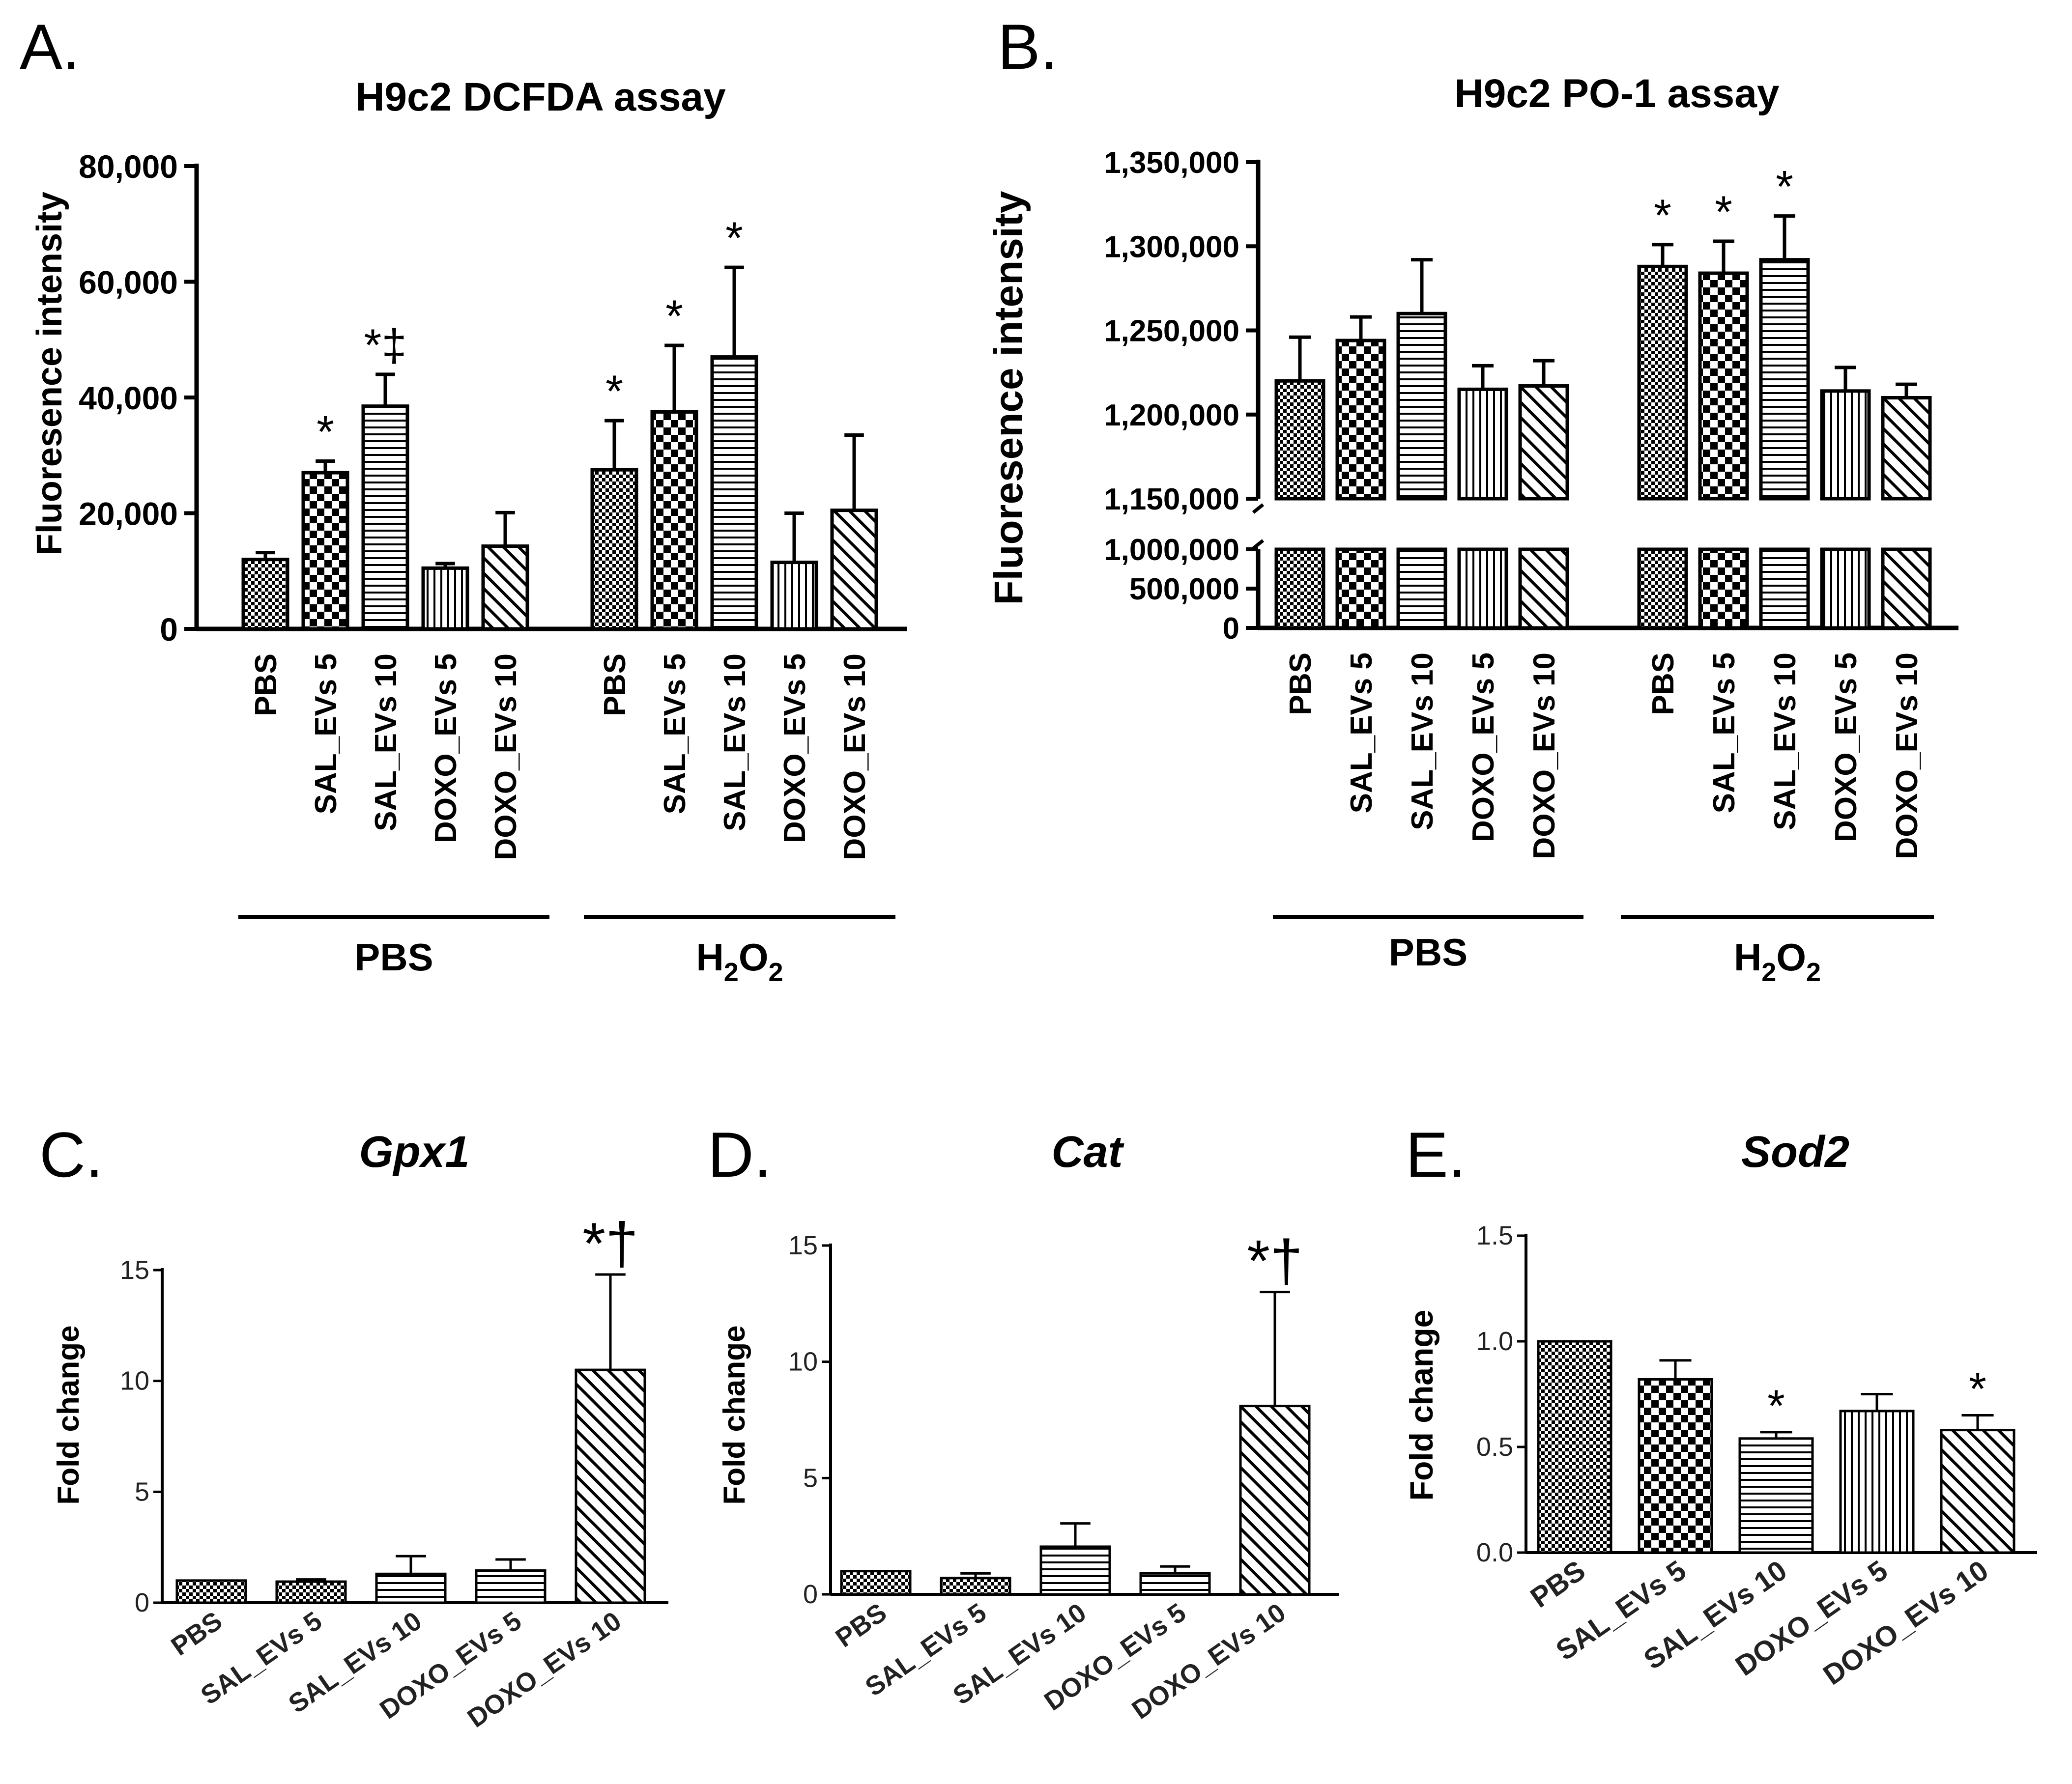  What do you see at coordinates (803, 1245) in the screenshot?
I see `y-tick-label: 15` at bounding box center [803, 1245].